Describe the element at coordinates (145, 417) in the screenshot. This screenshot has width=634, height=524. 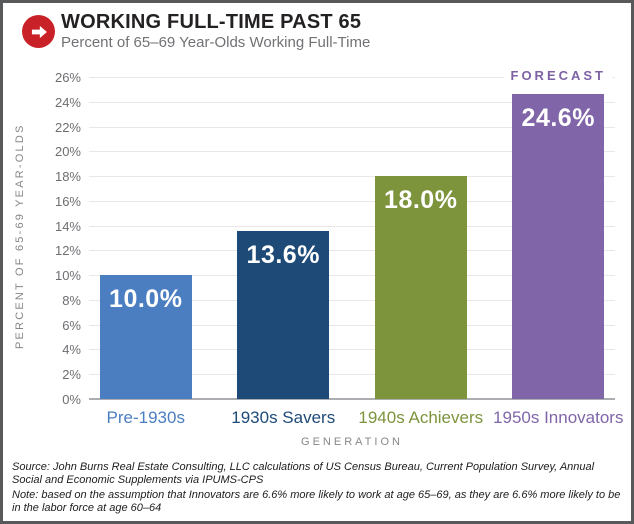
I see `category-label: Pre-1930s` at that location.